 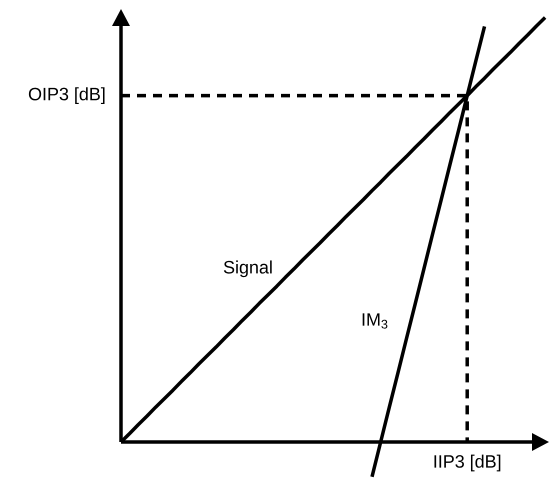 What do you see at coordinates (375, 321) in the screenshot?
I see `series-label: IM$_{3}$` at bounding box center [375, 321].